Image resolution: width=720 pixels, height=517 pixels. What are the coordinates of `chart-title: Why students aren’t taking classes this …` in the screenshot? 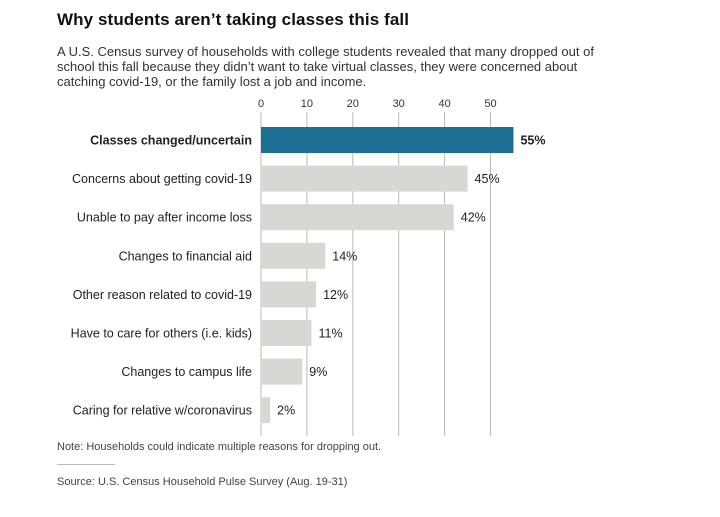 It's located at (233, 19).